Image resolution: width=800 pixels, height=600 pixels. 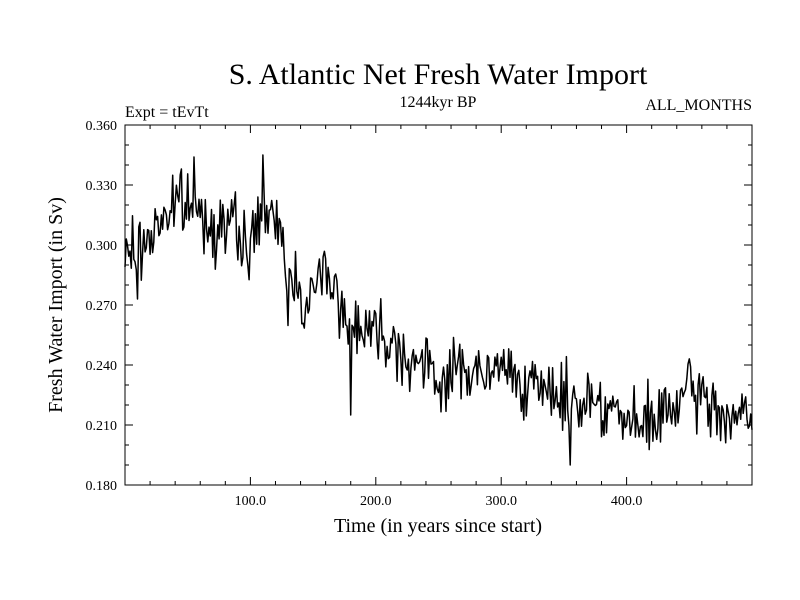 I want to click on y-tick-label: 0.330, so click(x=102, y=186).